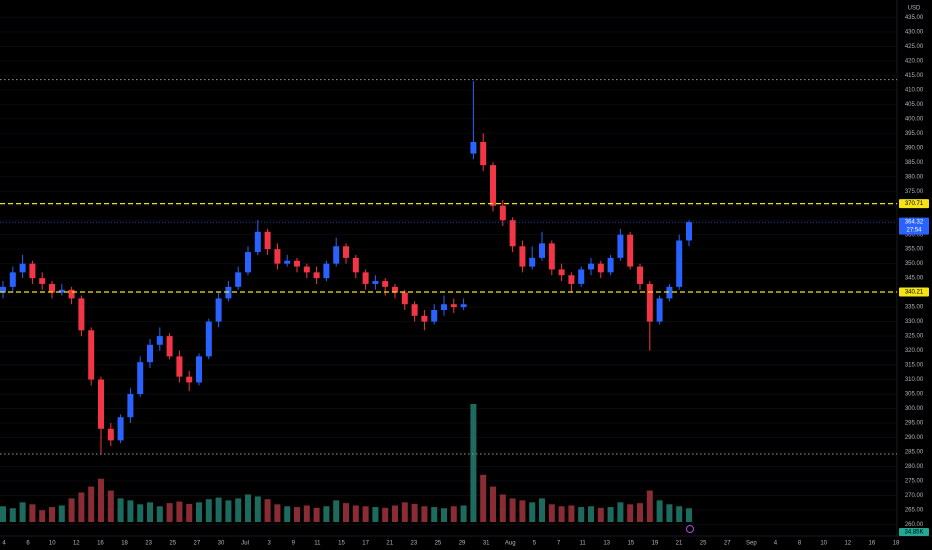 The width and height of the screenshot is (932, 550). I want to click on level-tag, so click(914, 292).